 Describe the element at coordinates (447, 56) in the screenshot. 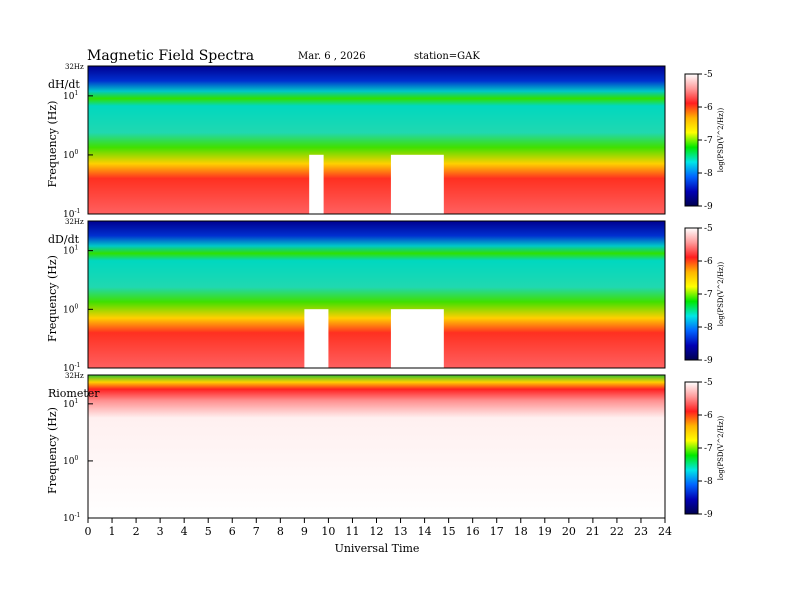

I see `station-label: station=GAK` at that location.